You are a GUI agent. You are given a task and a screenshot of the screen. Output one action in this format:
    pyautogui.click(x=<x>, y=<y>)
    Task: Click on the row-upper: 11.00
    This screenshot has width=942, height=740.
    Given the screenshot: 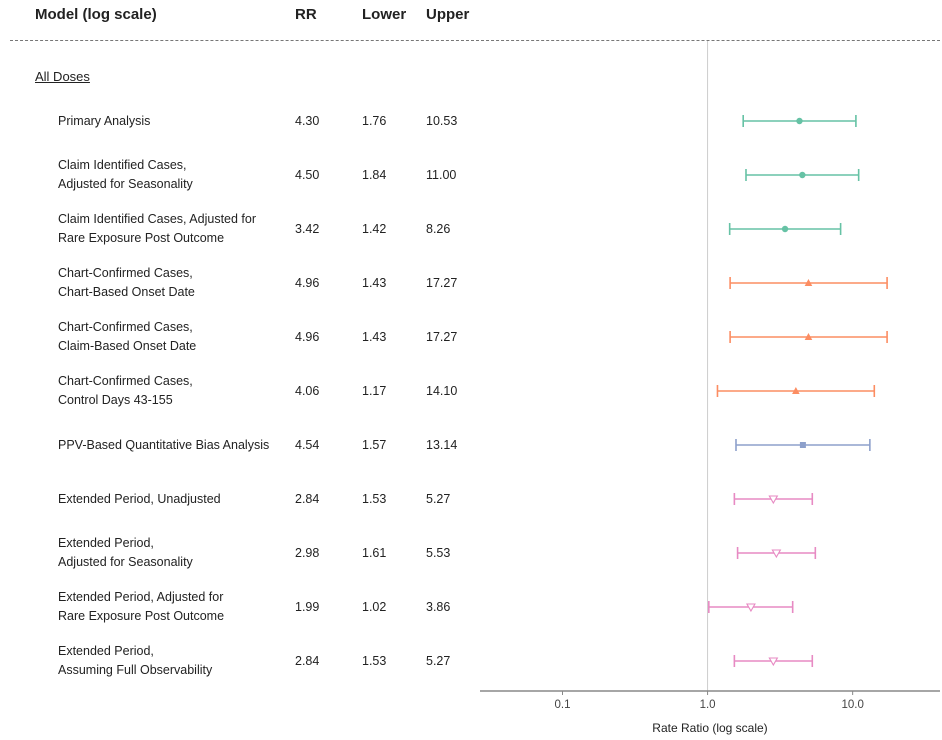 What is the action you would take?
    pyautogui.click(x=441, y=175)
    